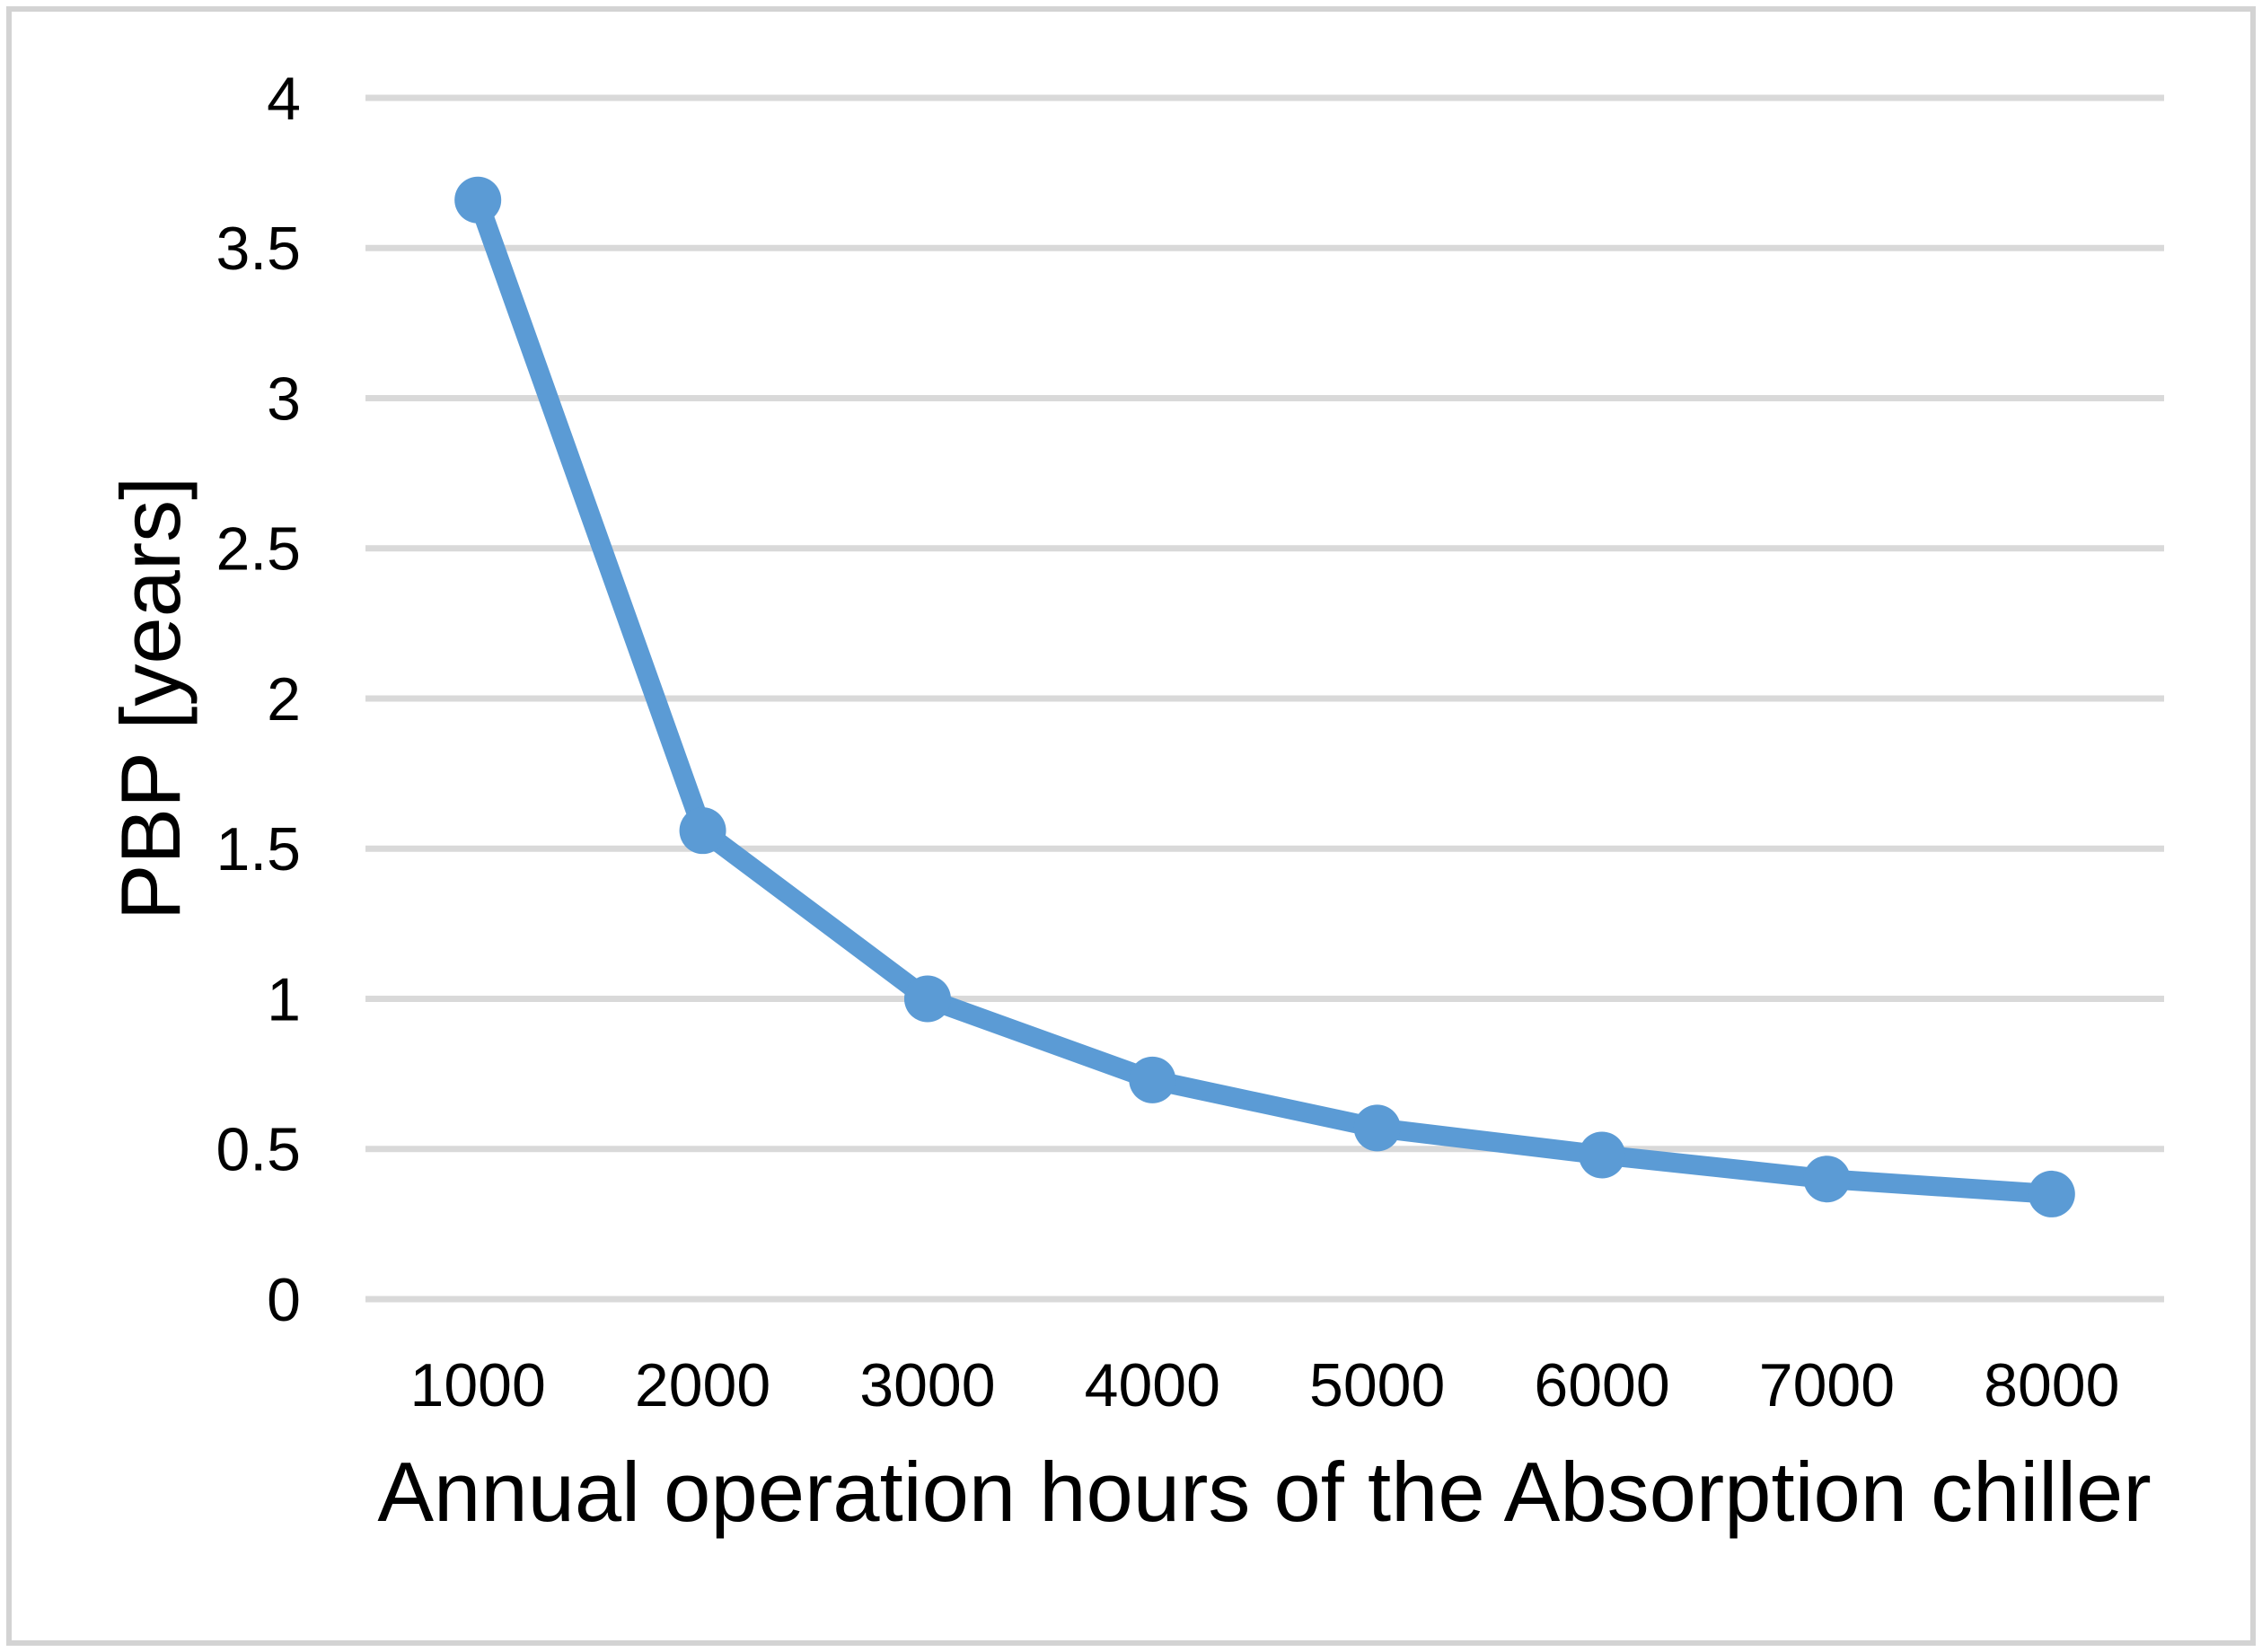  Describe the element at coordinates (284, 1300) in the screenshot. I see `y-tick-label: 0` at that location.